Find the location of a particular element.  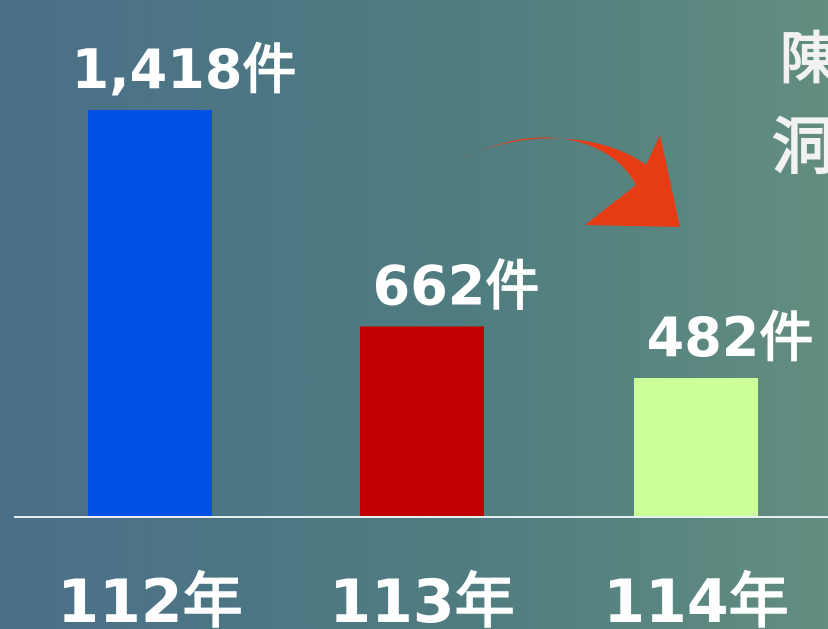

annotation: 陳 is located at coordinates (804, 59).